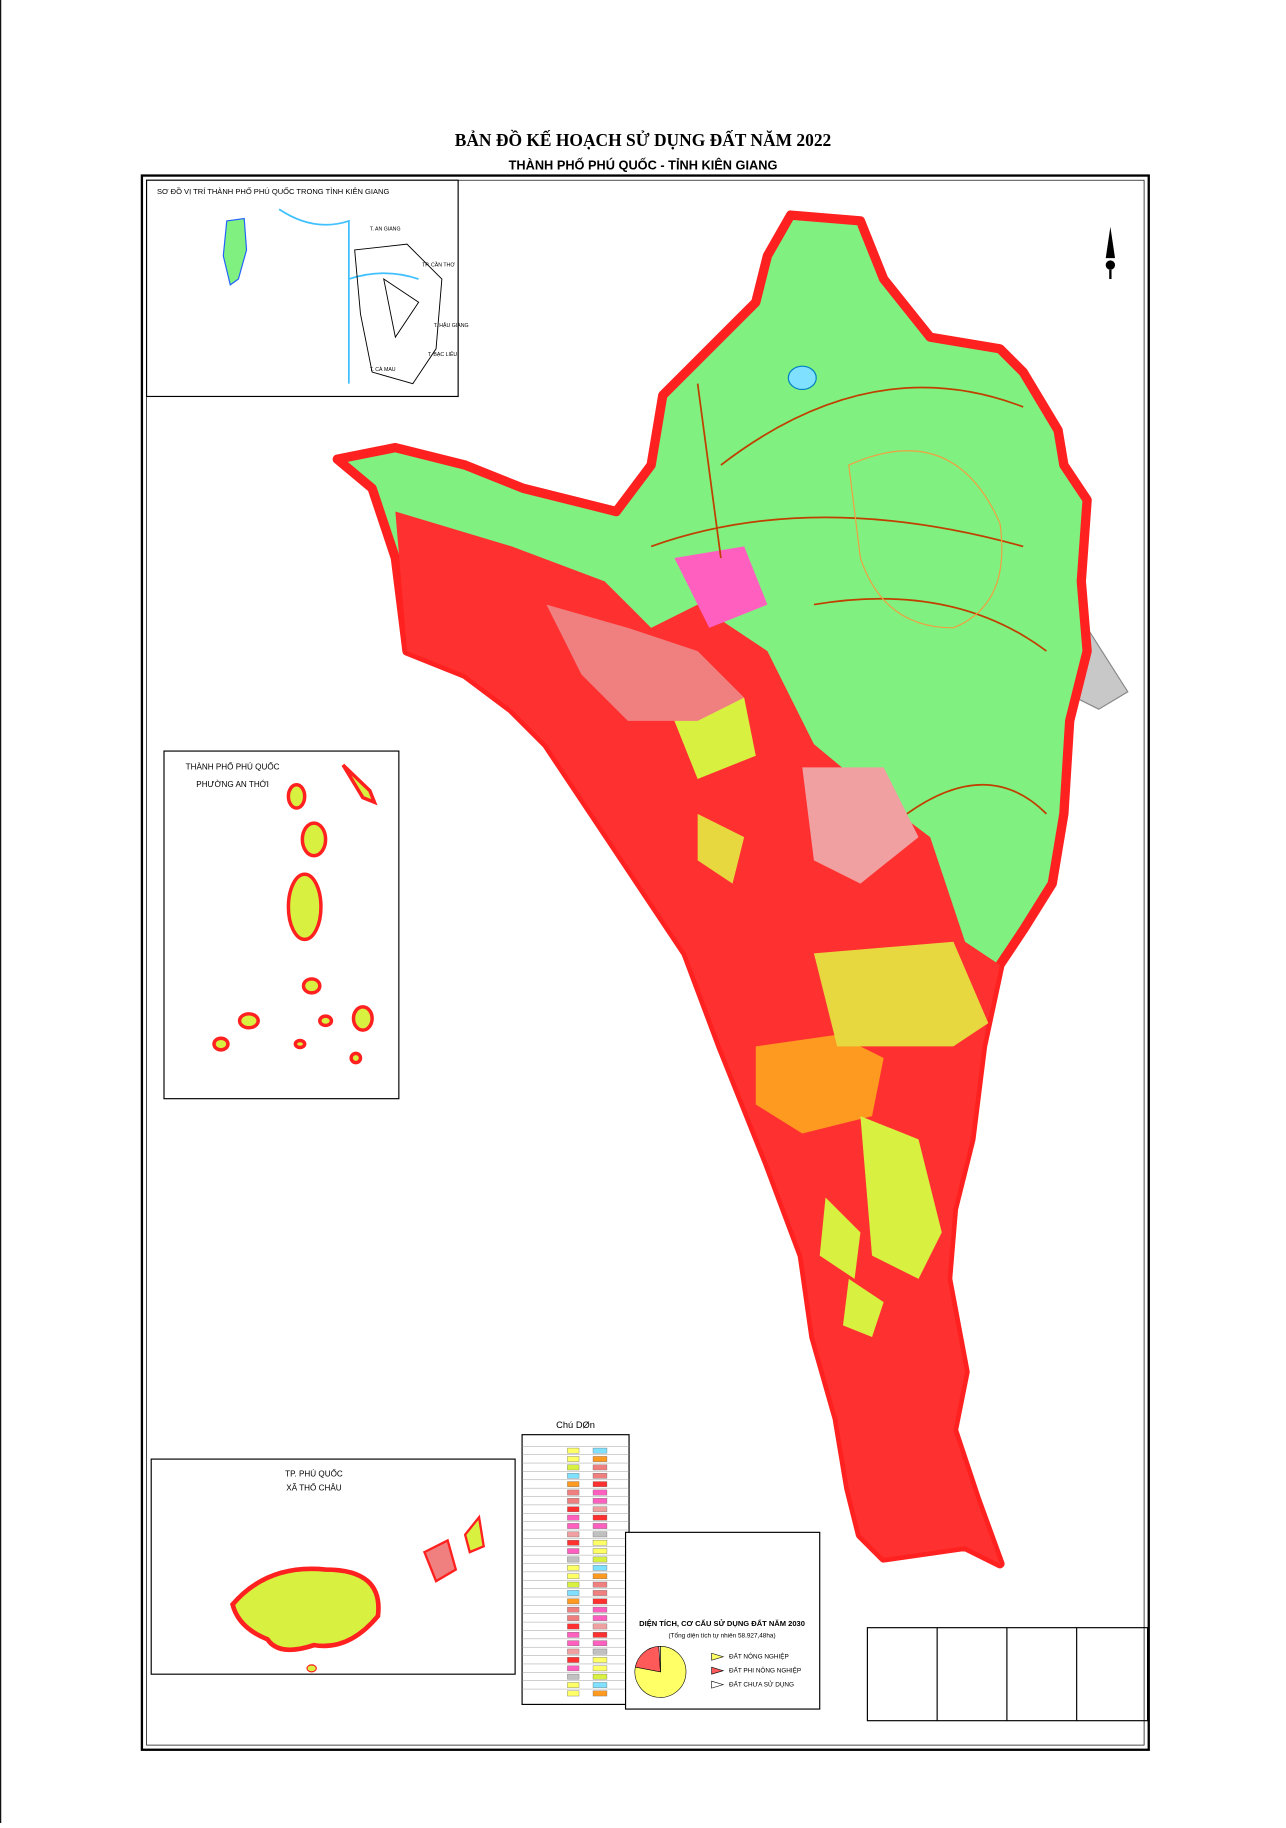  What do you see at coordinates (348, 296) in the screenshot?
I see `inset-coast` at bounding box center [348, 296].